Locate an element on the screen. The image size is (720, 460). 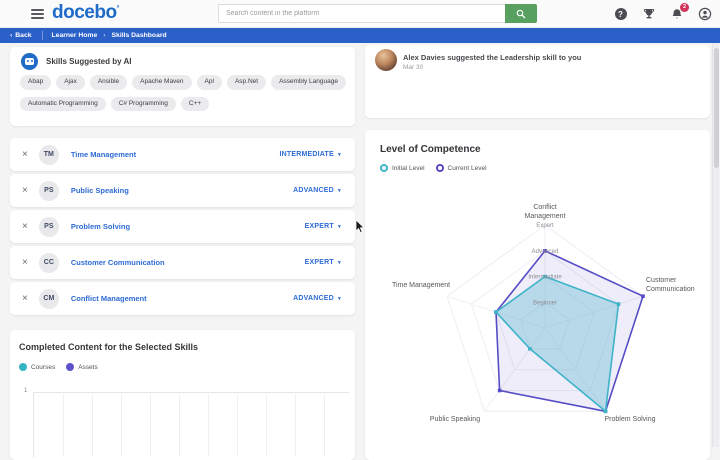
skill-tag: Ansible is located at coordinates (108, 82).